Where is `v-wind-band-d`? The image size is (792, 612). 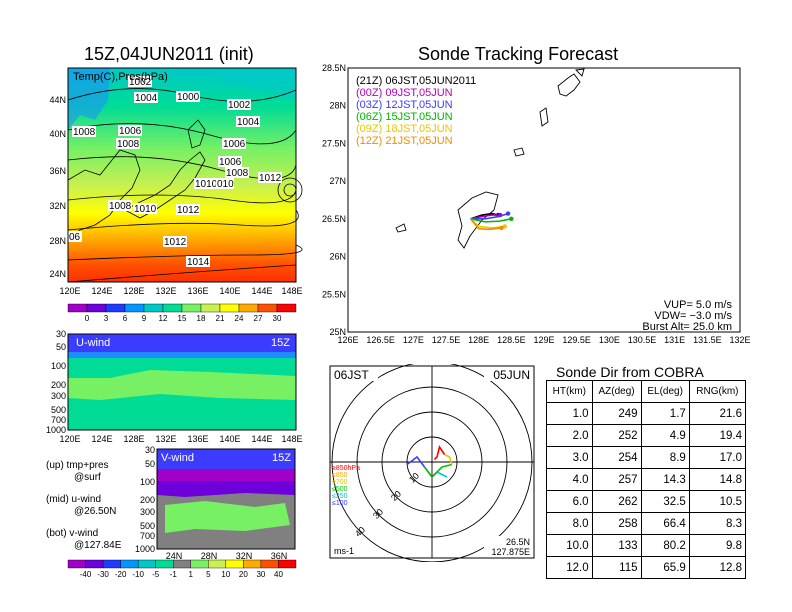
v-wind-band-d is located at coordinates (227, 517).